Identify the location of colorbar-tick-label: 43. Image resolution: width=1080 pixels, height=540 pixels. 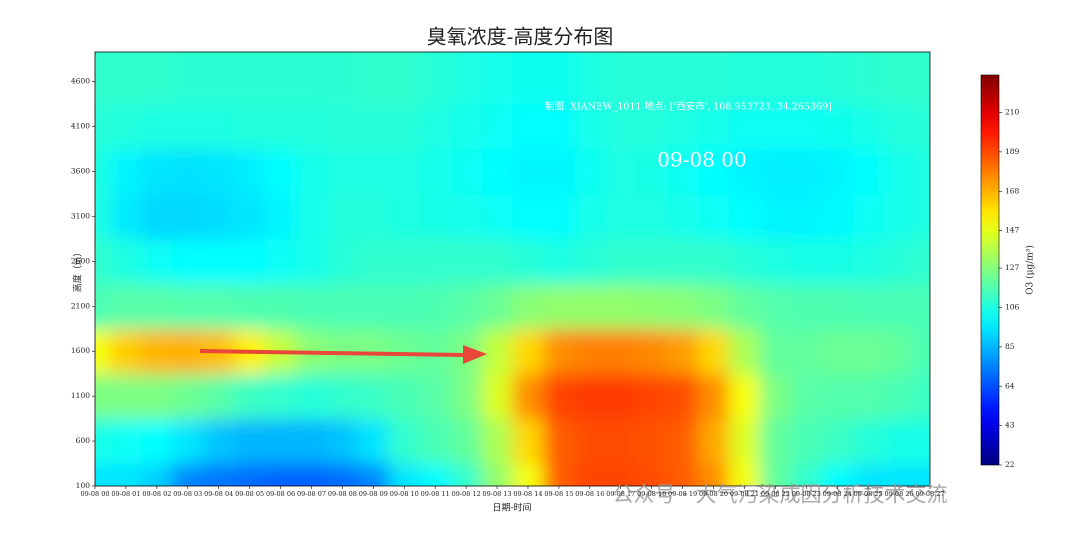
(1010, 425).